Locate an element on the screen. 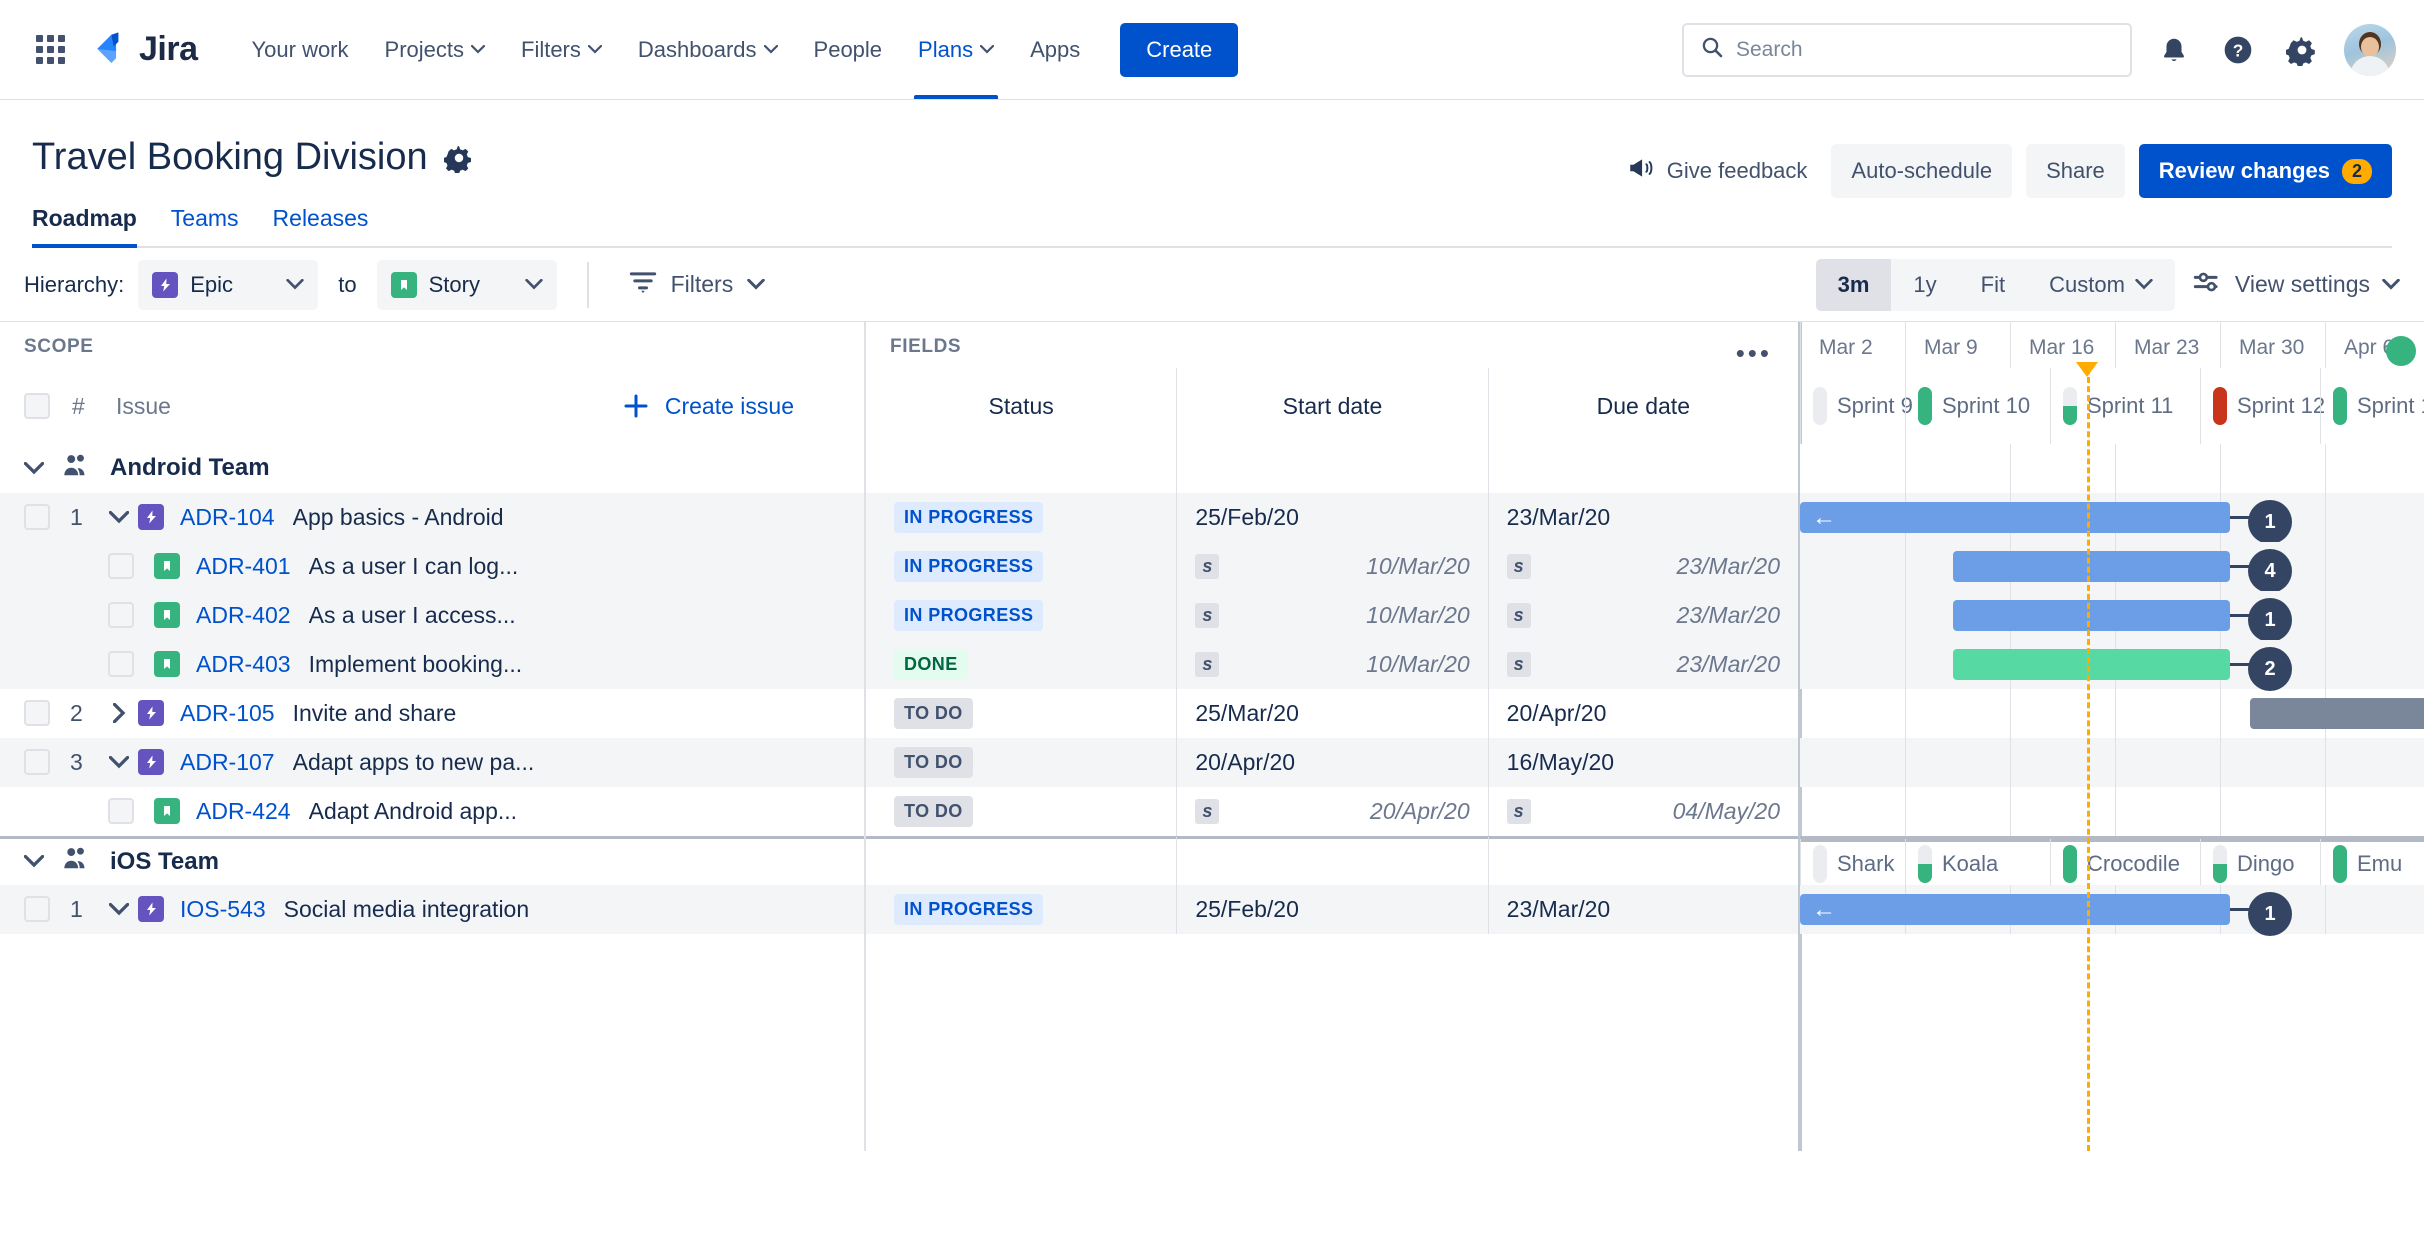  zoom-3m: 3m is located at coordinates (1853, 284).